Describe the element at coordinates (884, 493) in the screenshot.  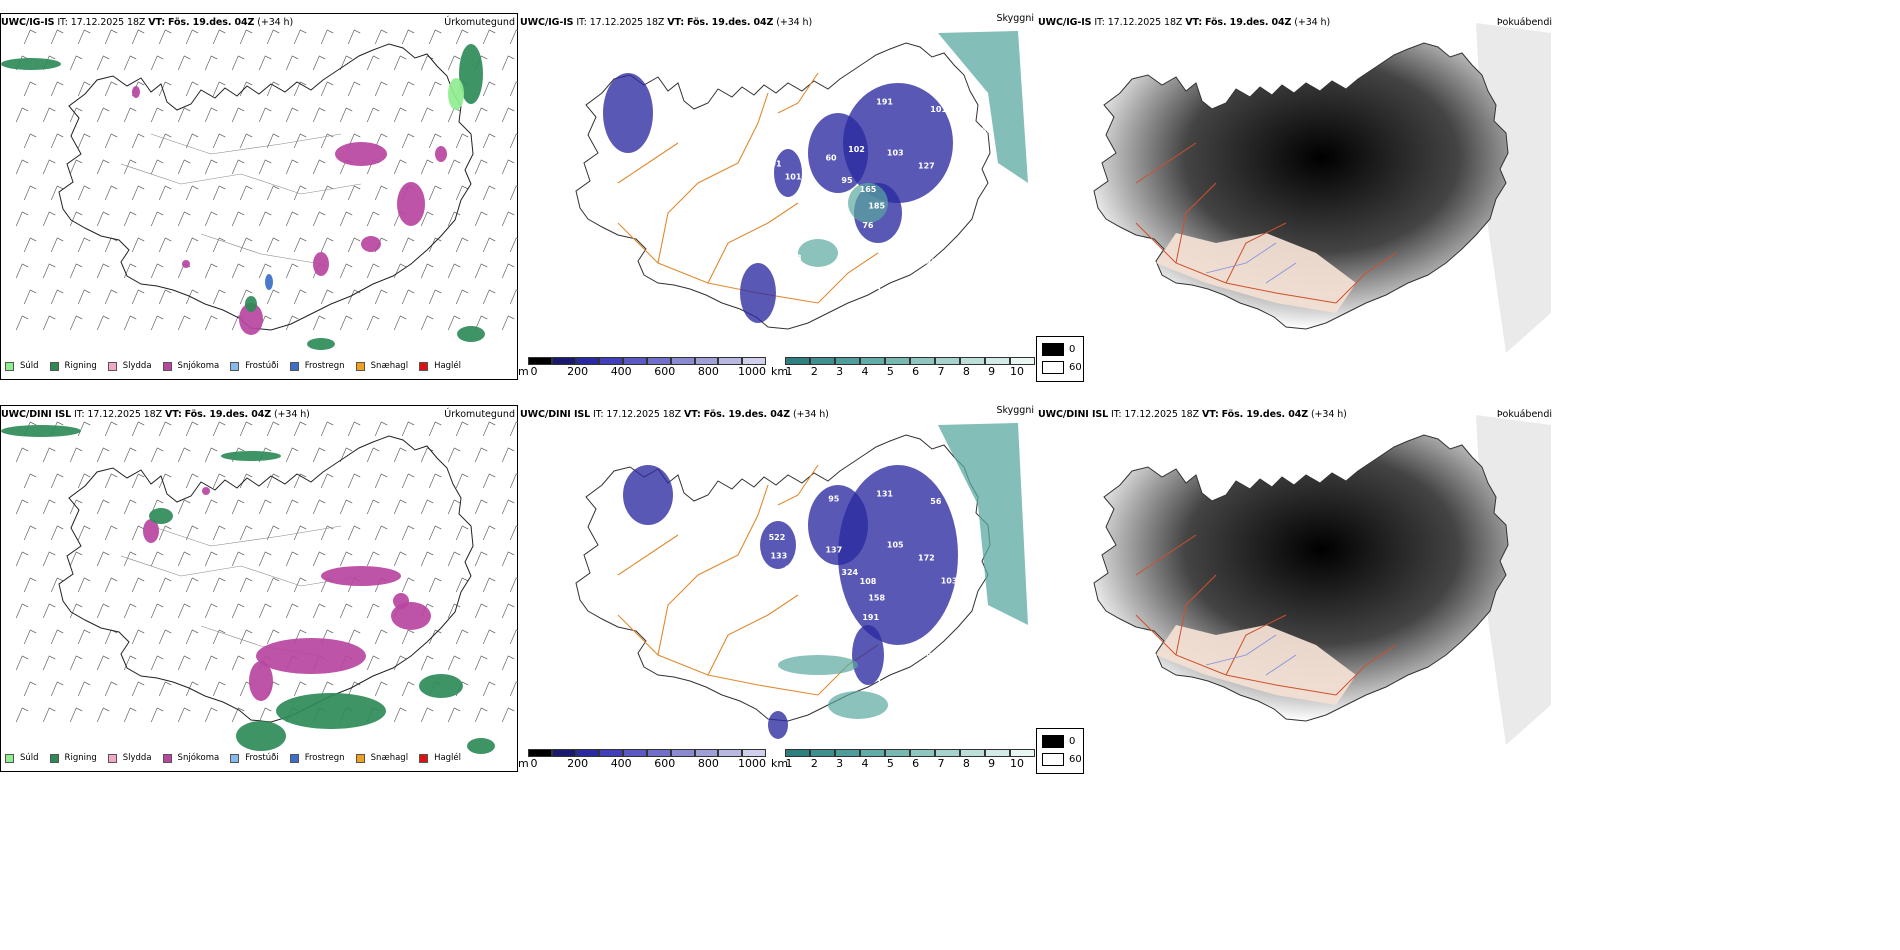
I see `visibility-value-label: 131` at that location.